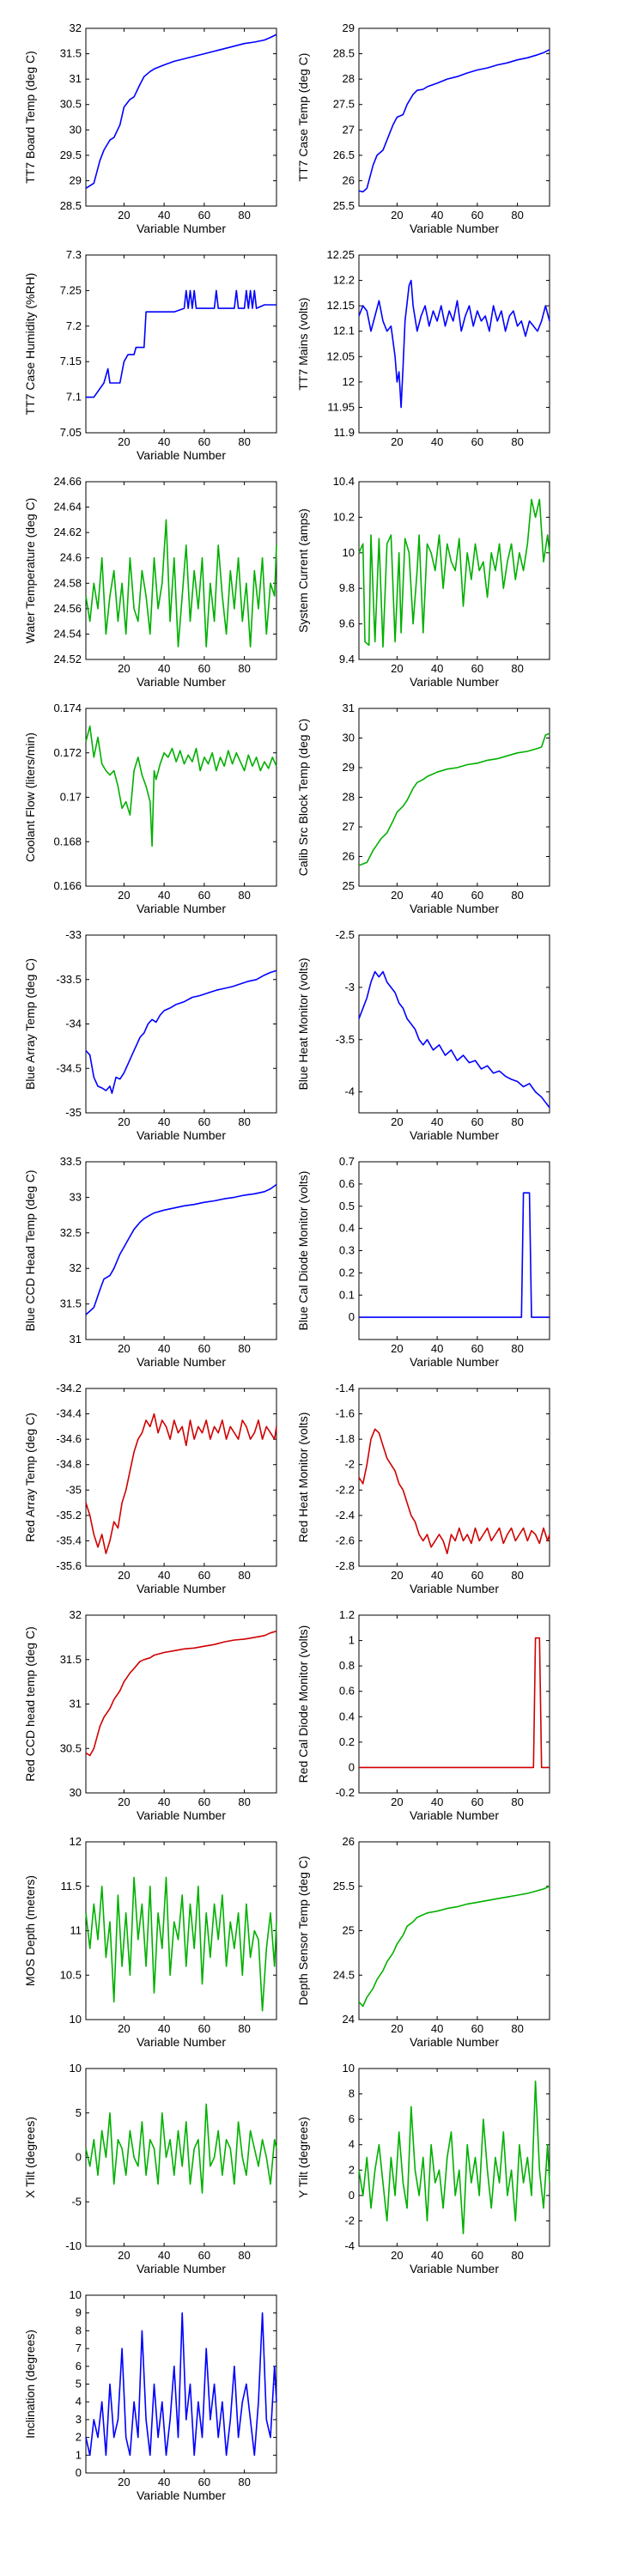 The image size is (644, 2576). What do you see at coordinates (69, 980) in the screenshot?
I see `y-tick-label: -33.5` at bounding box center [69, 980].